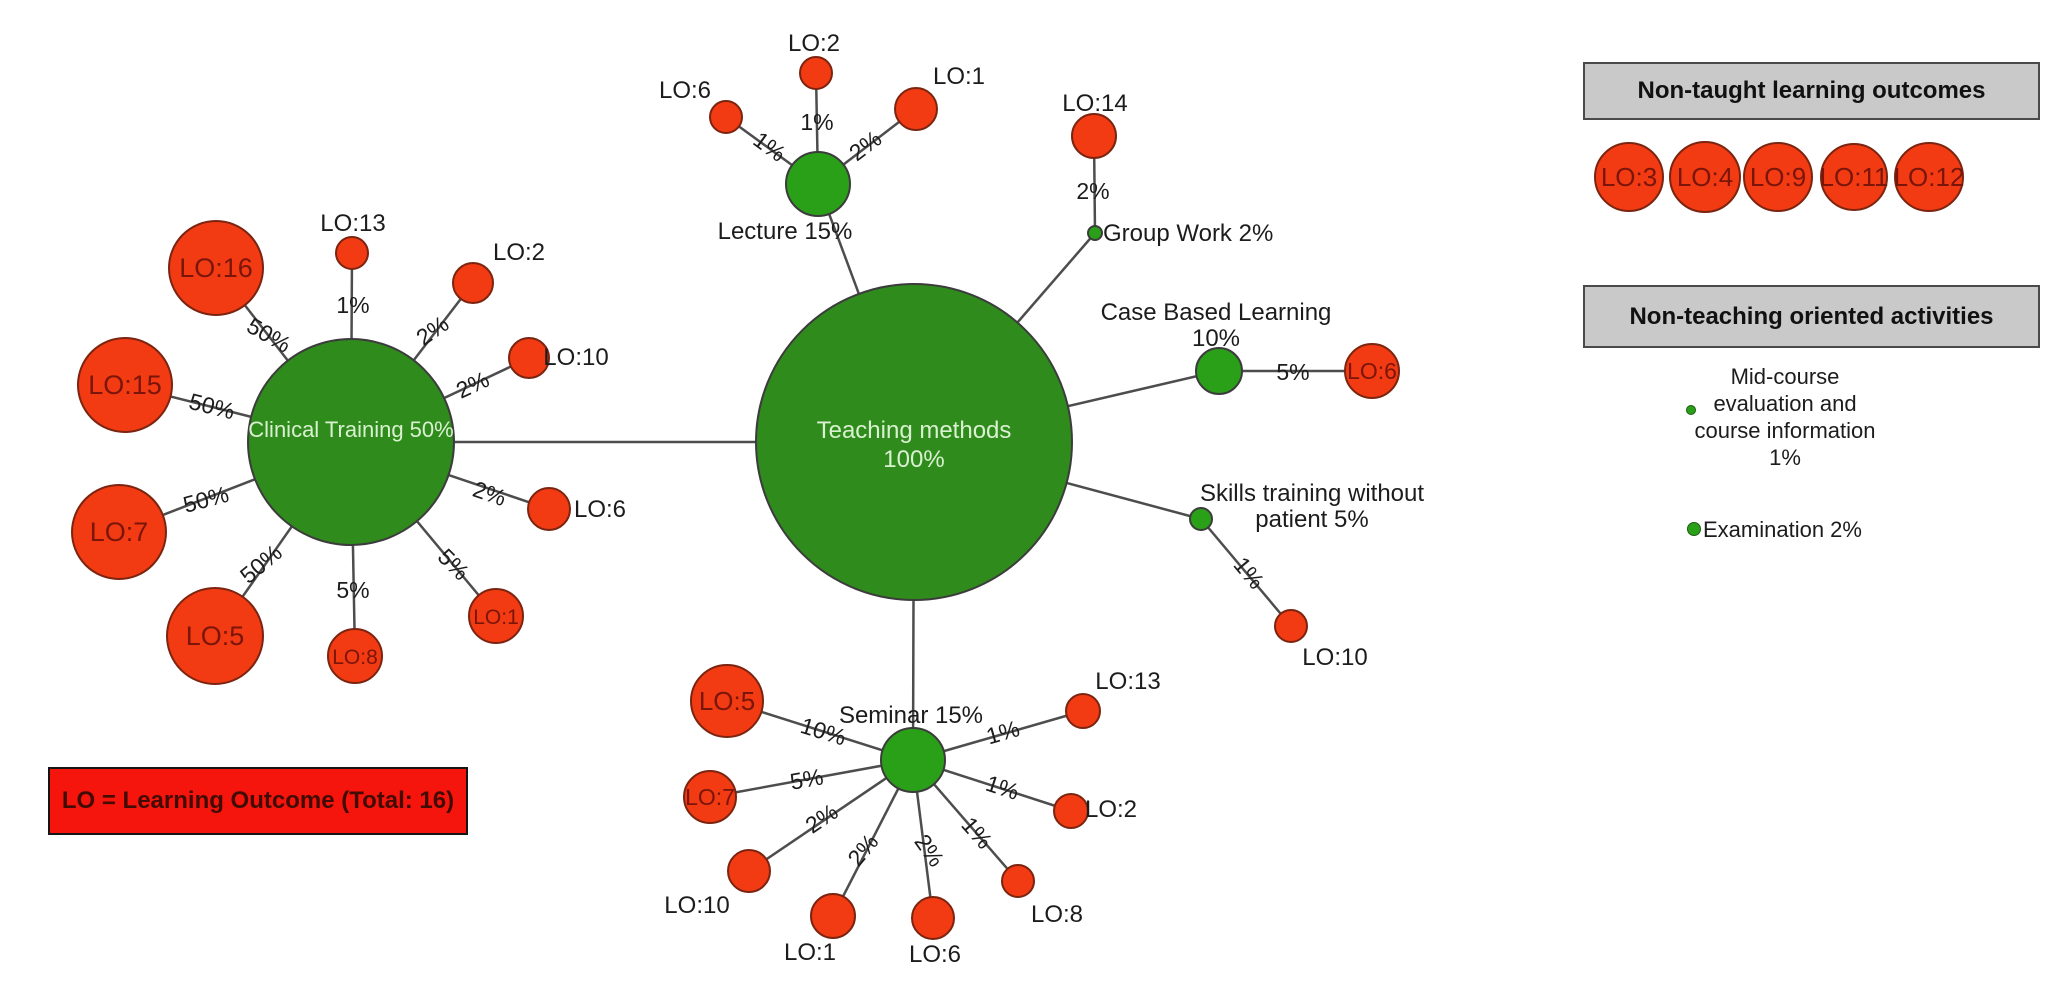 This screenshot has width=2059, height=1001. What do you see at coordinates (833, 916) in the screenshot?
I see `node-seminar-lo1` at bounding box center [833, 916].